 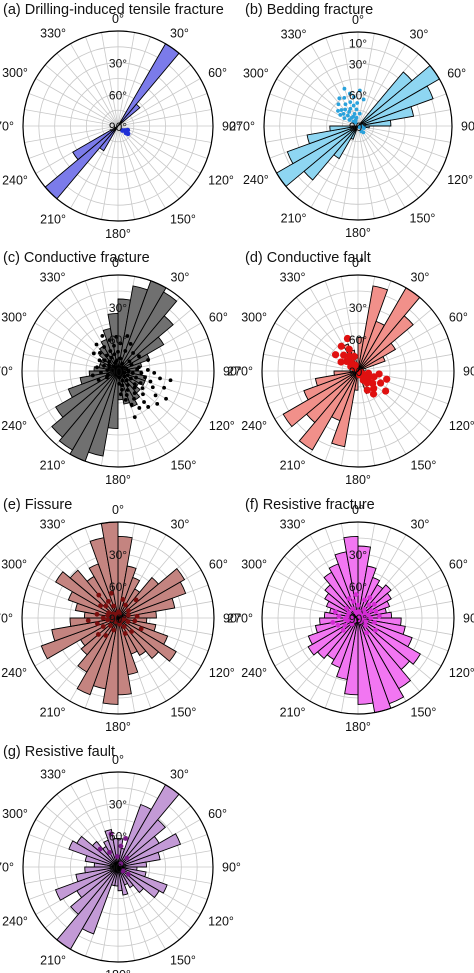 What do you see at coordinates (458, 317) in the screenshot?
I see `angle-tick-label: 60°` at bounding box center [458, 317].